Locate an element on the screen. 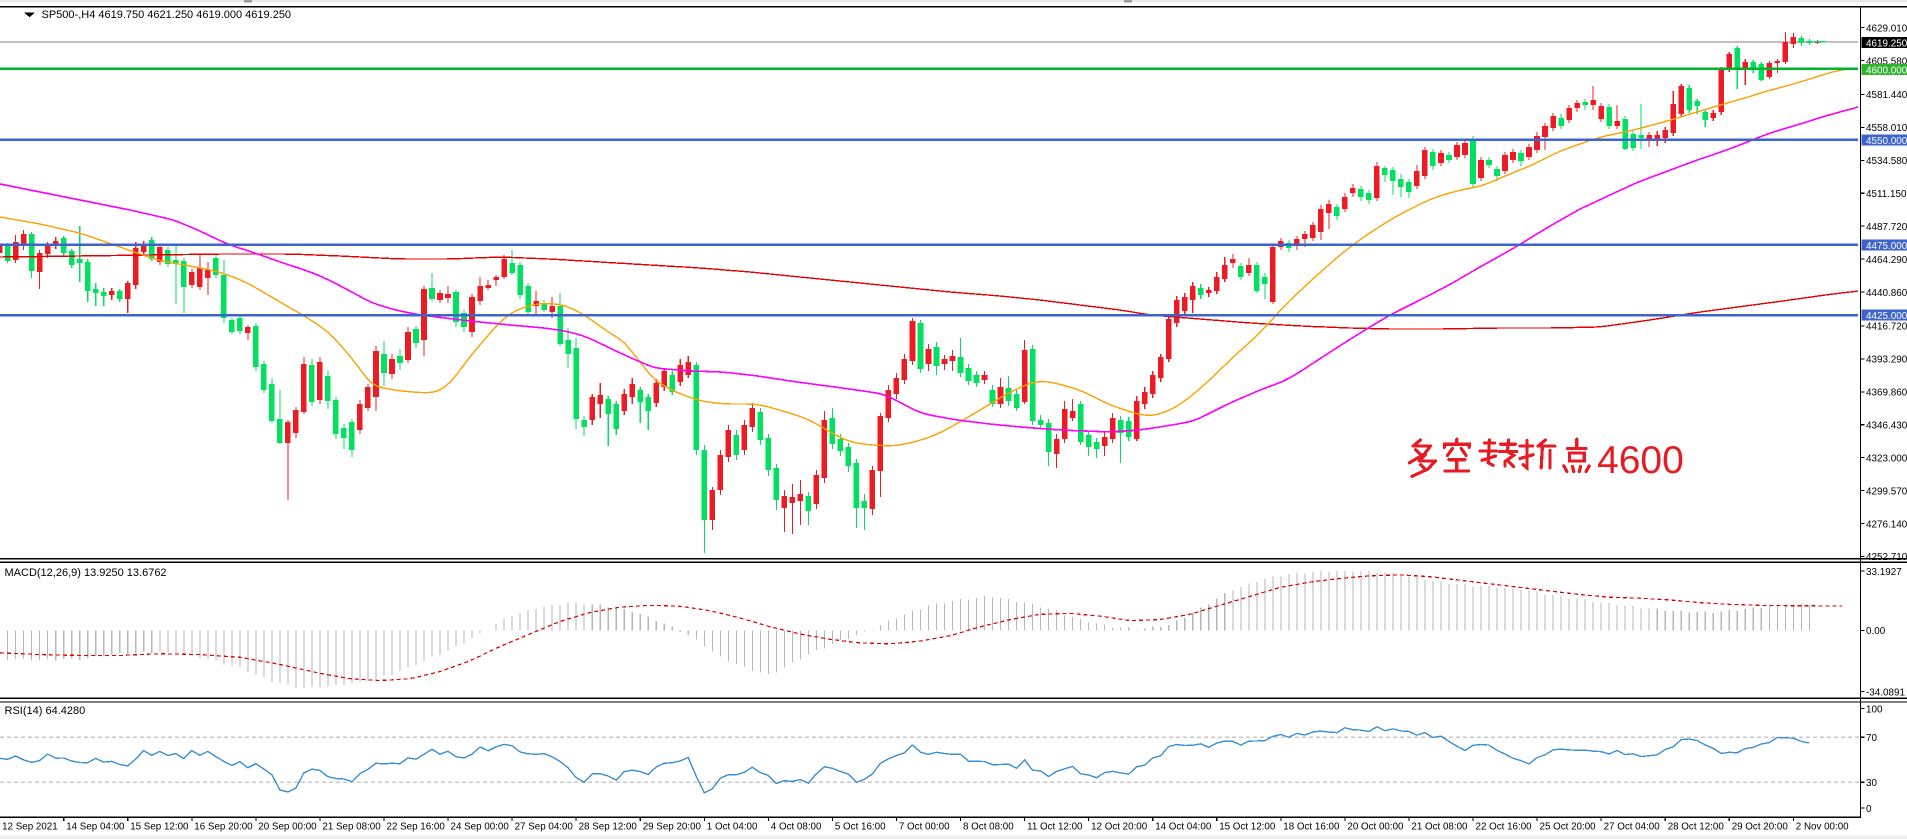  svg-text: 4 Oct 08:00 is located at coordinates (796, 827).